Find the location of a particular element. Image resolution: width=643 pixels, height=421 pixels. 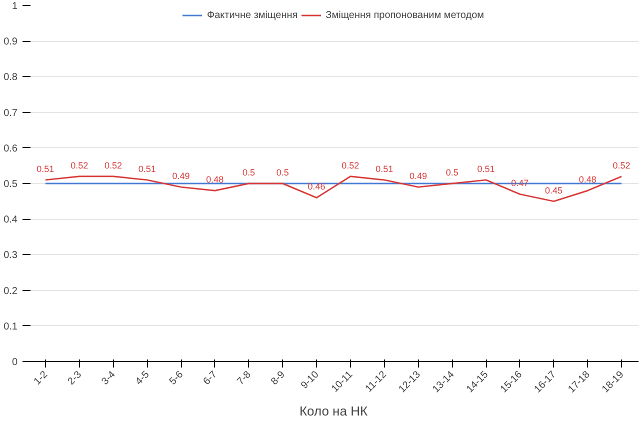

y-tick-label: 0.5 is located at coordinates (11, 184).